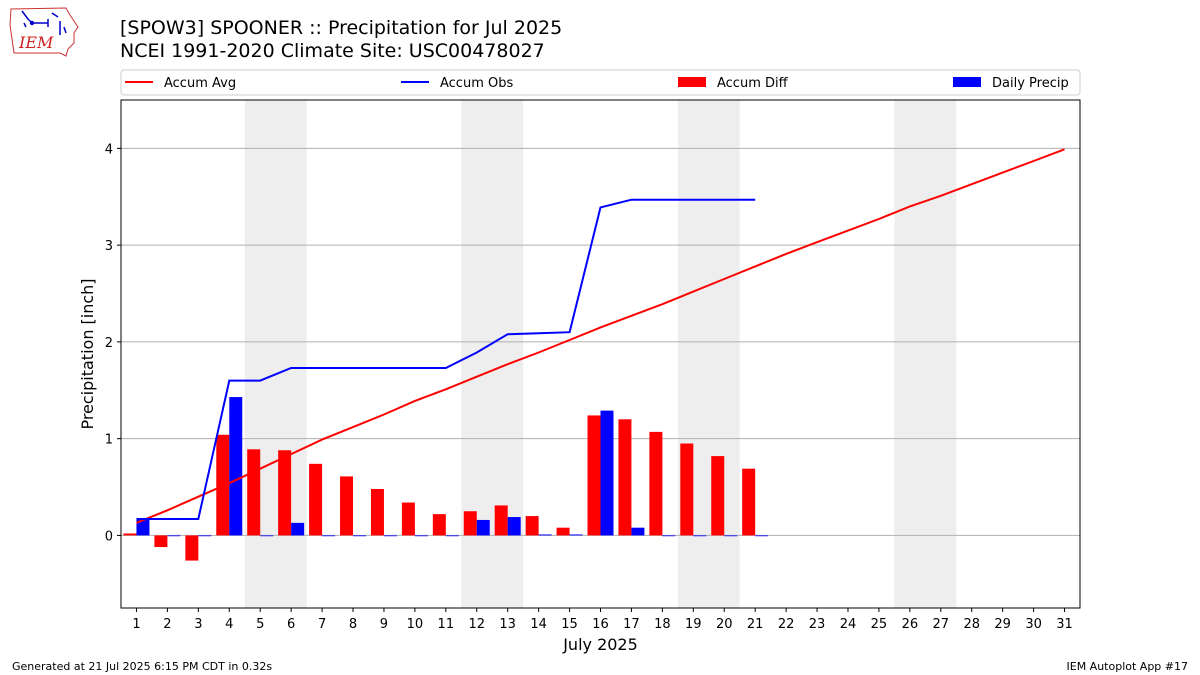  What do you see at coordinates (817, 624) in the screenshot?
I see `x-tick-label: 23` at bounding box center [817, 624].